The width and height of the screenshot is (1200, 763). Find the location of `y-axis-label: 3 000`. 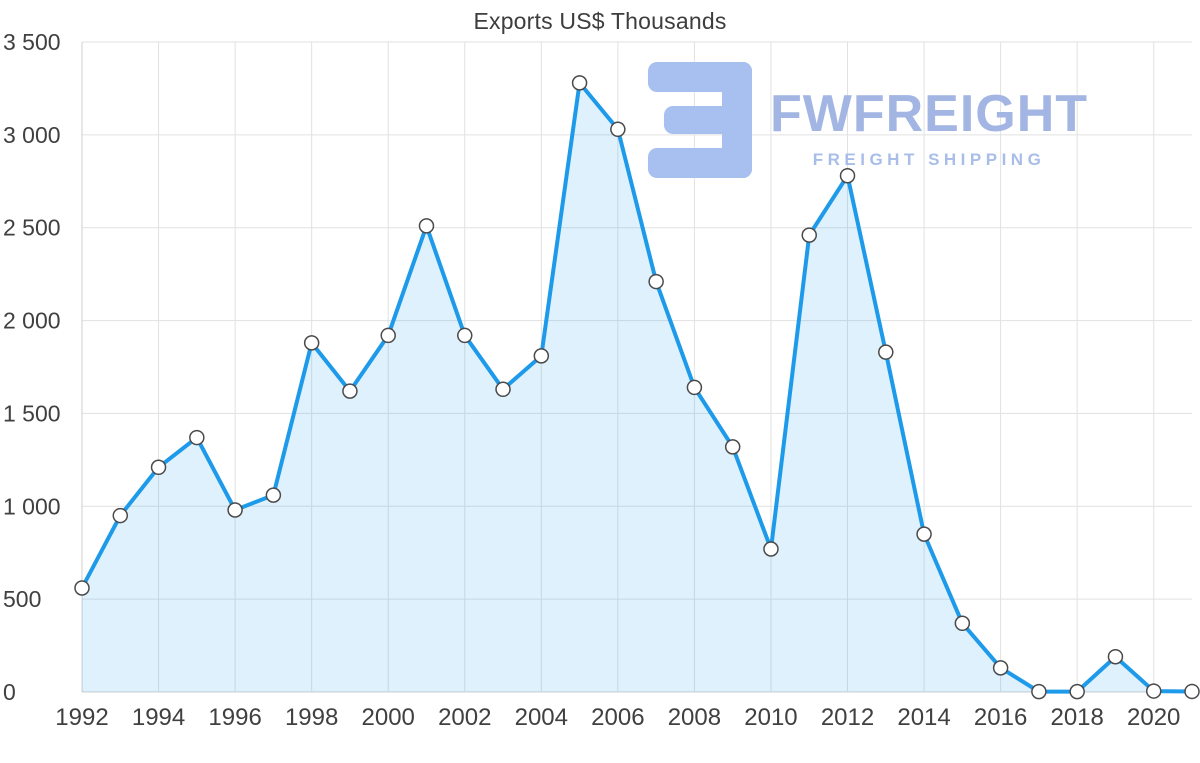

y-axis-label: 3 000 is located at coordinates (32, 135).